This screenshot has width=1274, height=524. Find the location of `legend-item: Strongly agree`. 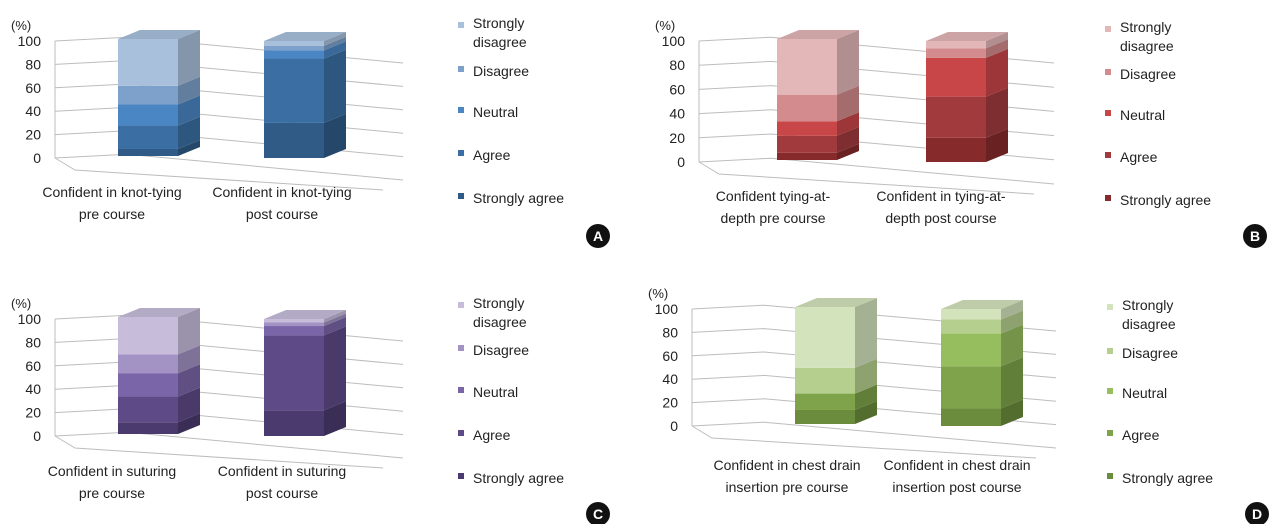

legend-item: Strongly agree is located at coordinates (1160, 478).